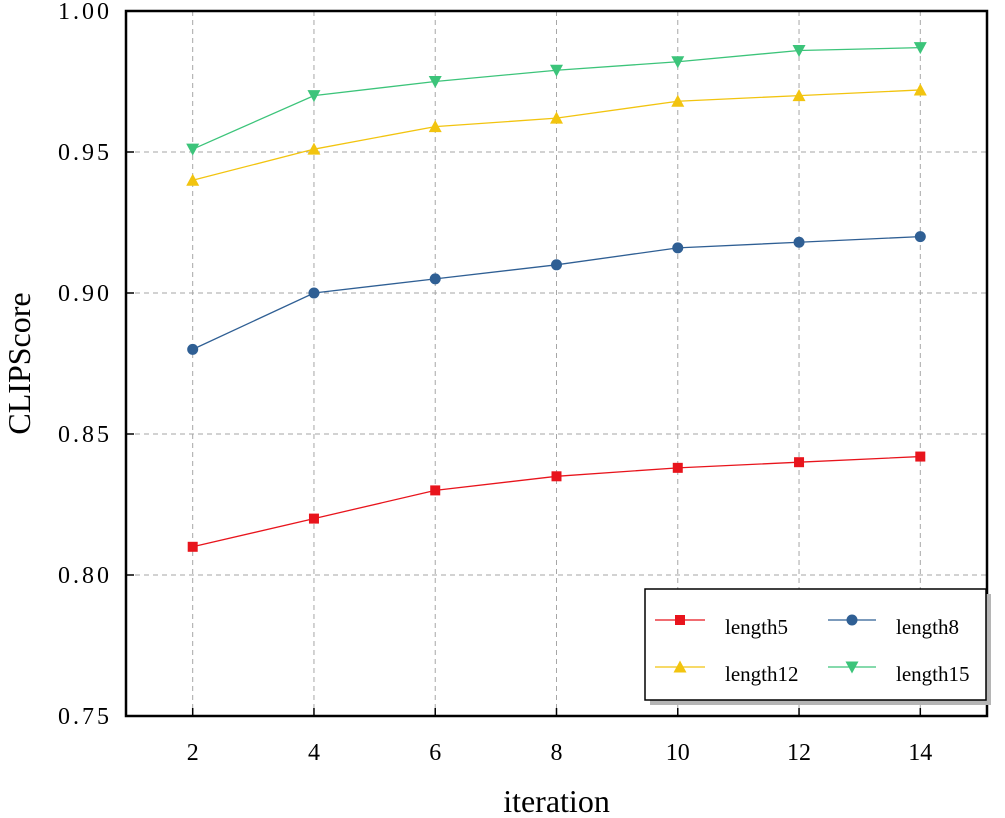 This screenshot has width=1005, height=818. I want to click on x-tick-label: 2, so click(193, 753).